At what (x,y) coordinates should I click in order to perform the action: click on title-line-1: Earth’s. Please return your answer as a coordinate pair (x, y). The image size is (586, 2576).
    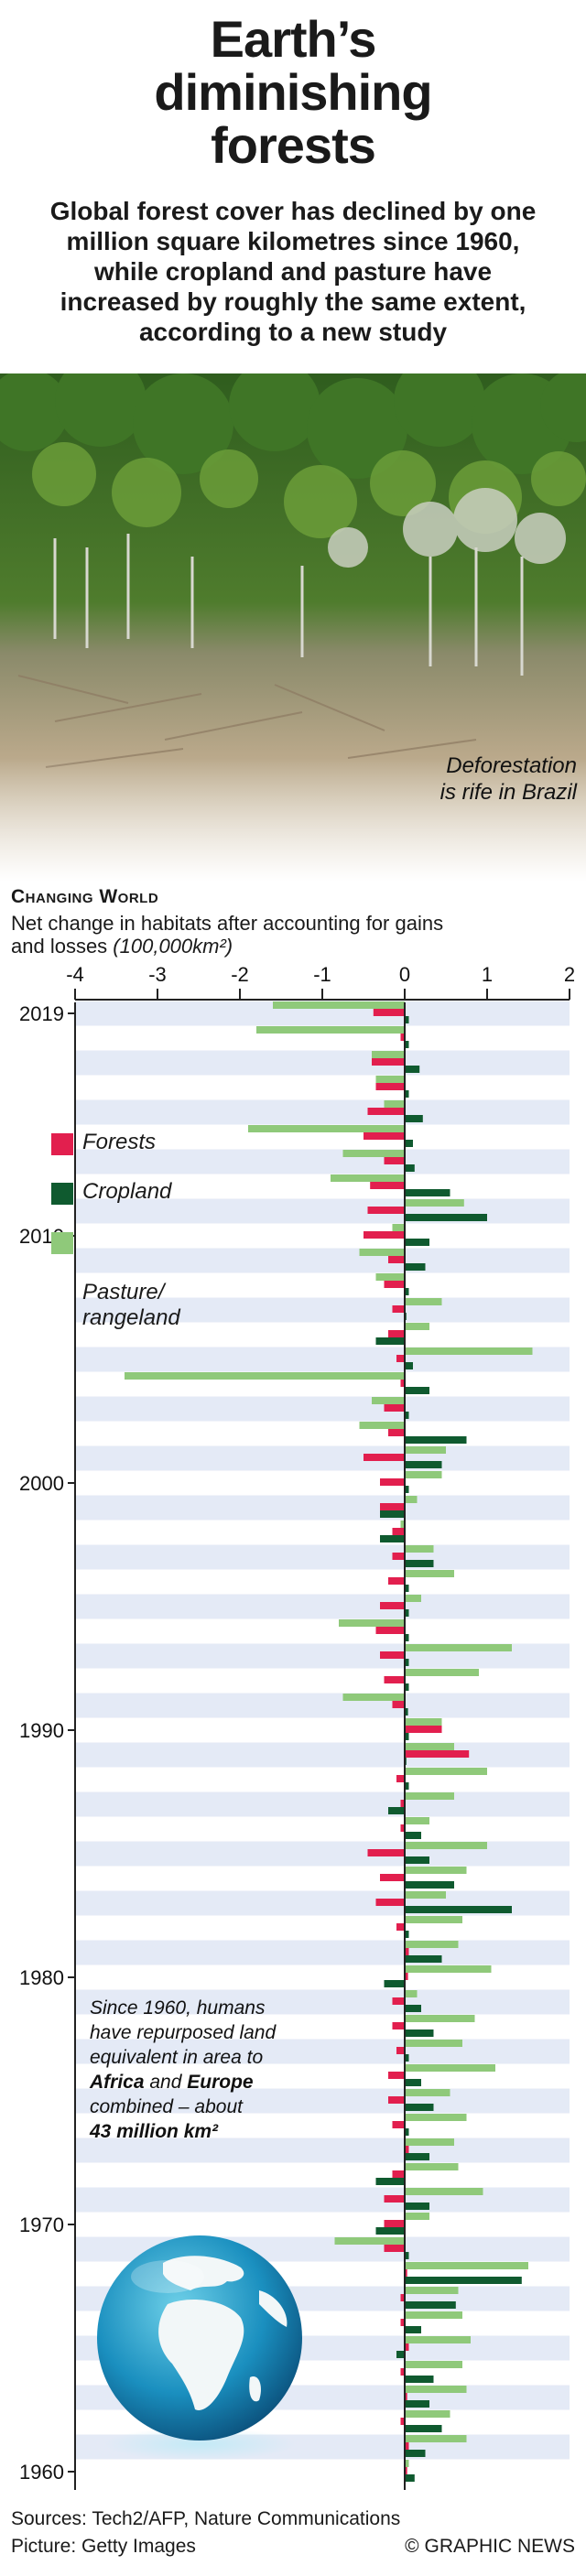
    Looking at the image, I should click on (293, 39).